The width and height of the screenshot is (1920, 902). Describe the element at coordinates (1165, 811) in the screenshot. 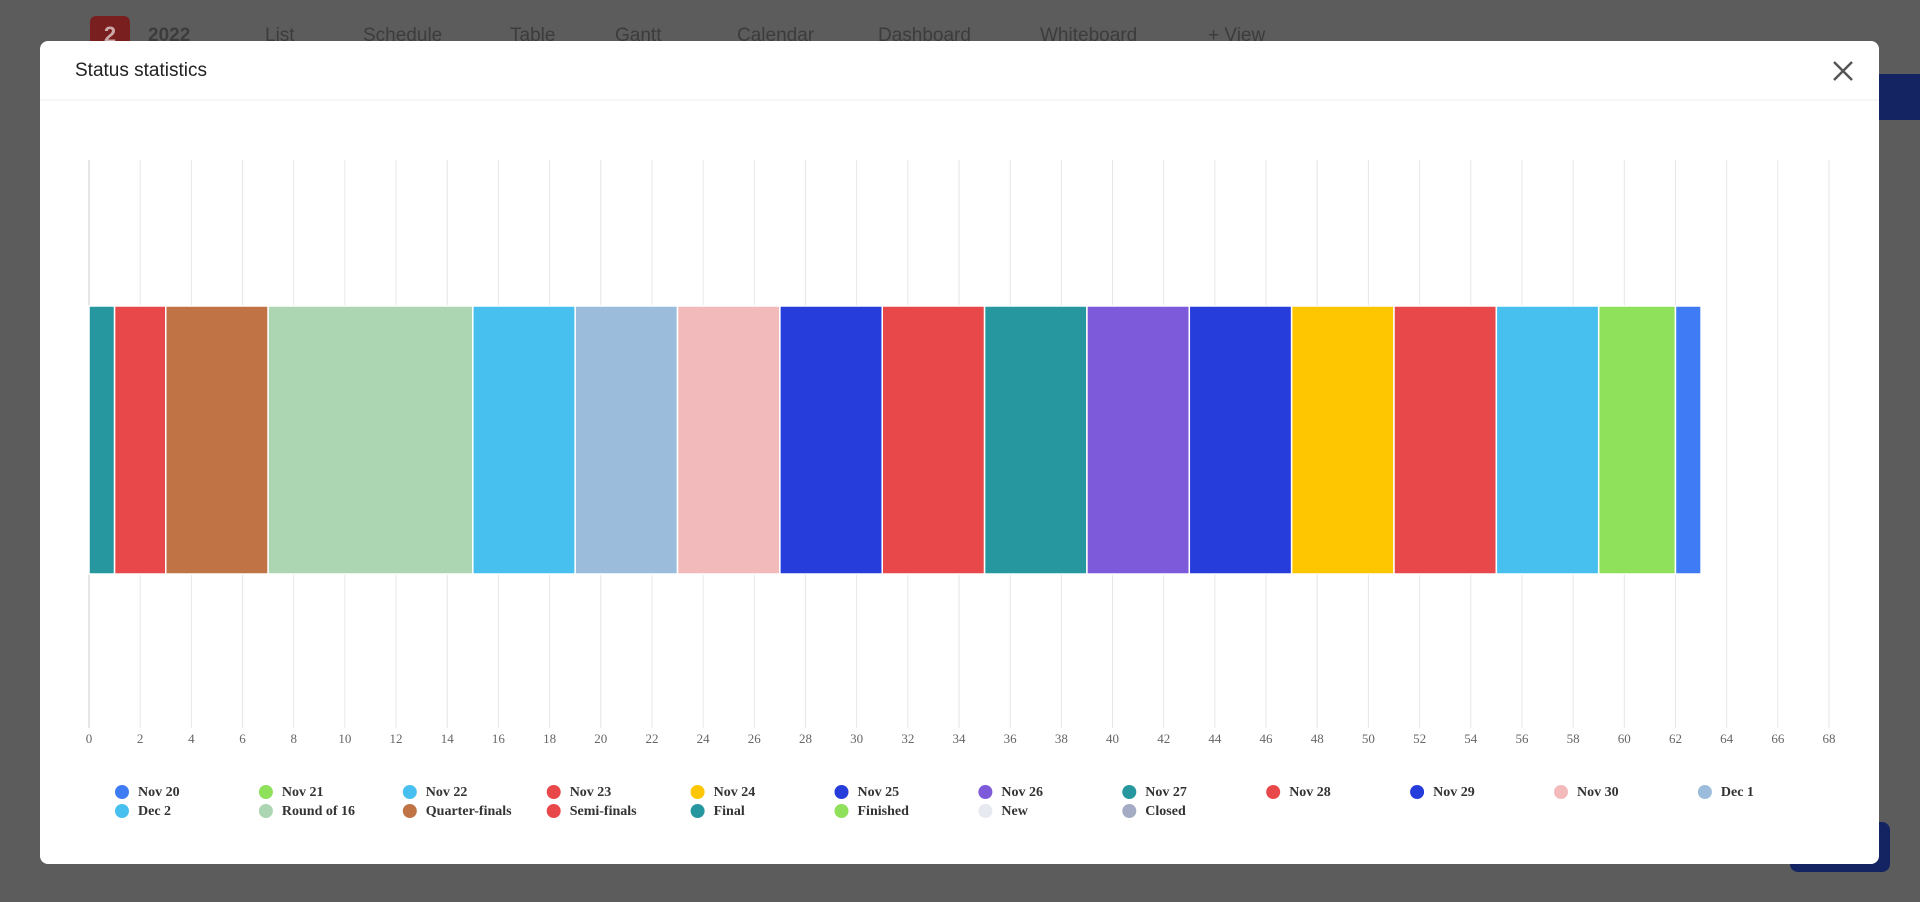

I see `legend-label: Closed` at that location.